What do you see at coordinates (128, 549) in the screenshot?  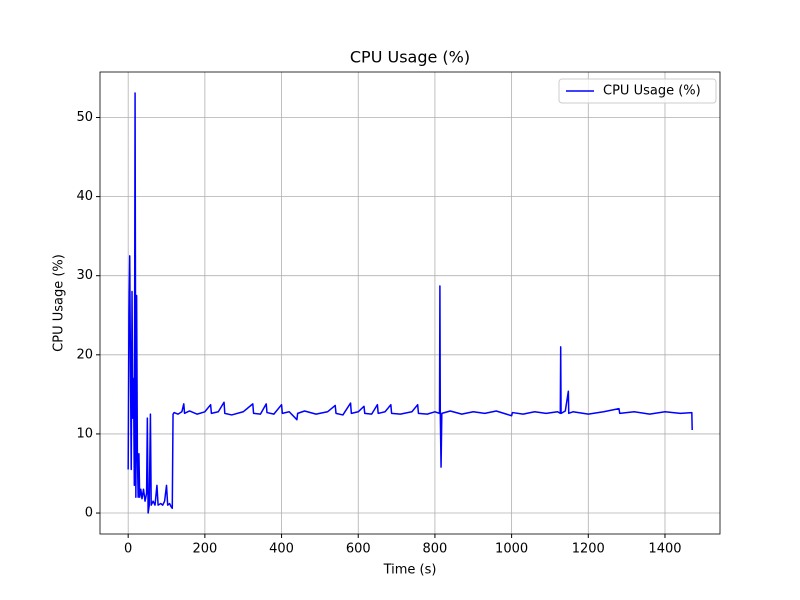 I see `x-tick-label: 0` at bounding box center [128, 549].